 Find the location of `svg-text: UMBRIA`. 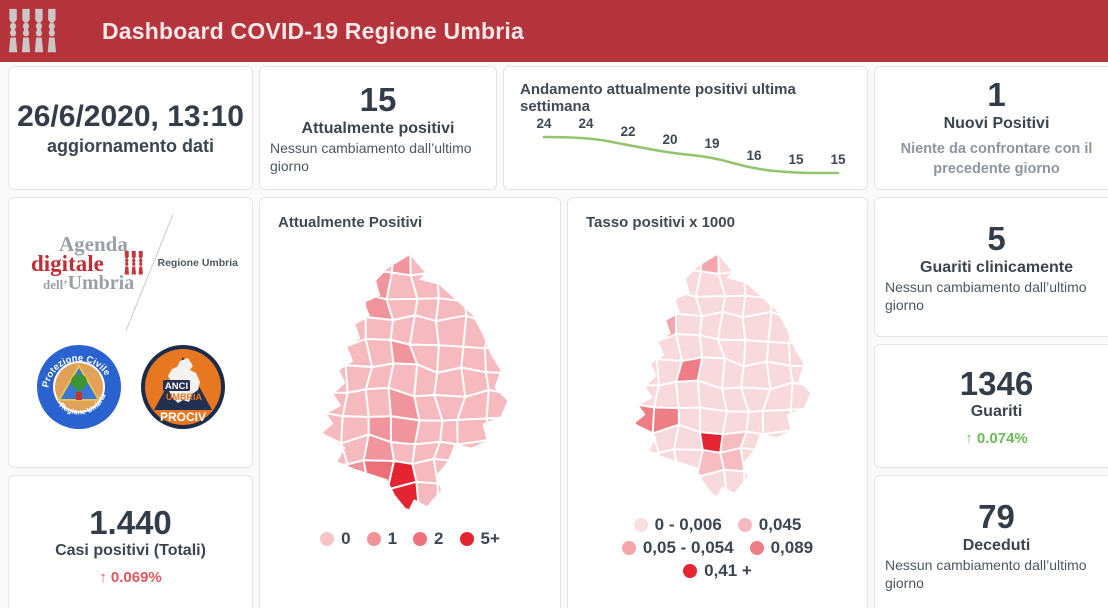

svg-text: UMBRIA is located at coordinates (184, 397).